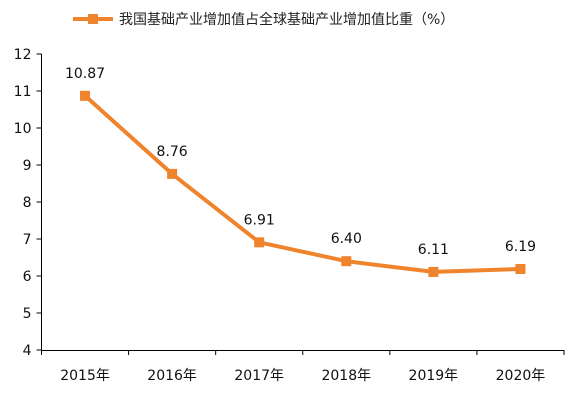  Describe the element at coordinates (521, 376) in the screenshot. I see `x-tick-label: 2020年` at that location.